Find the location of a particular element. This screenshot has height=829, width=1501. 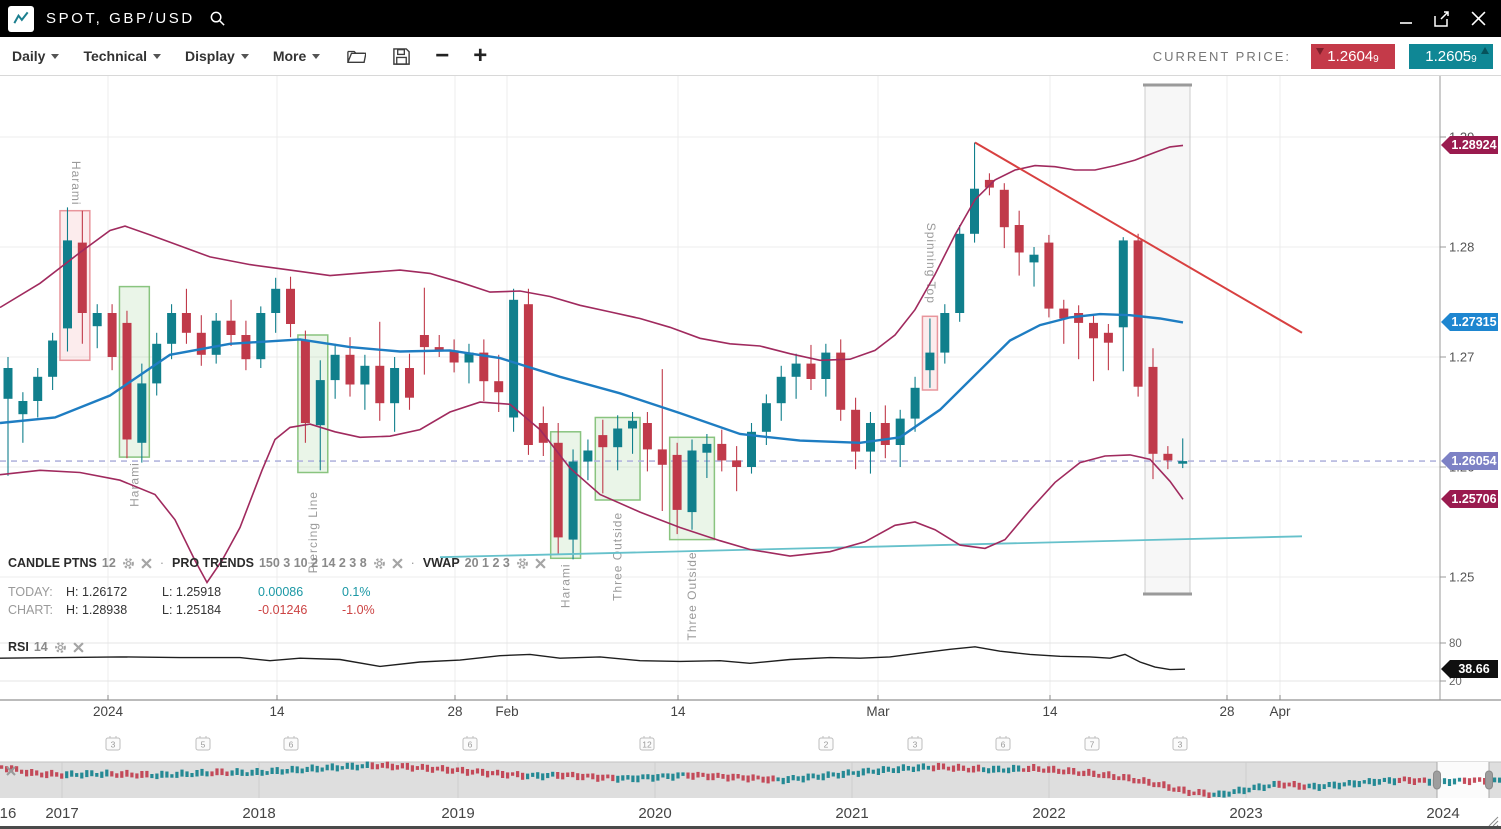

chevron-down-icon is located at coordinates (55, 56).